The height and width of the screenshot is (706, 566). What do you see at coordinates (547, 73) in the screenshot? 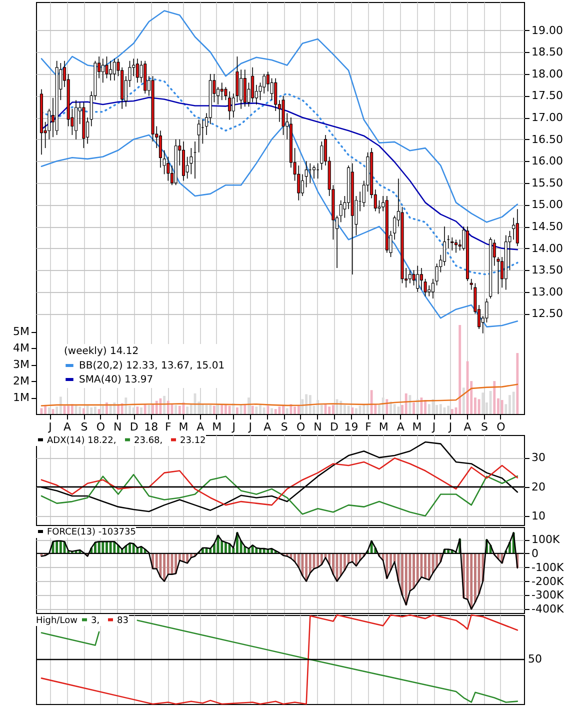
I see `y-tick-label: 18.00` at bounding box center [547, 73].